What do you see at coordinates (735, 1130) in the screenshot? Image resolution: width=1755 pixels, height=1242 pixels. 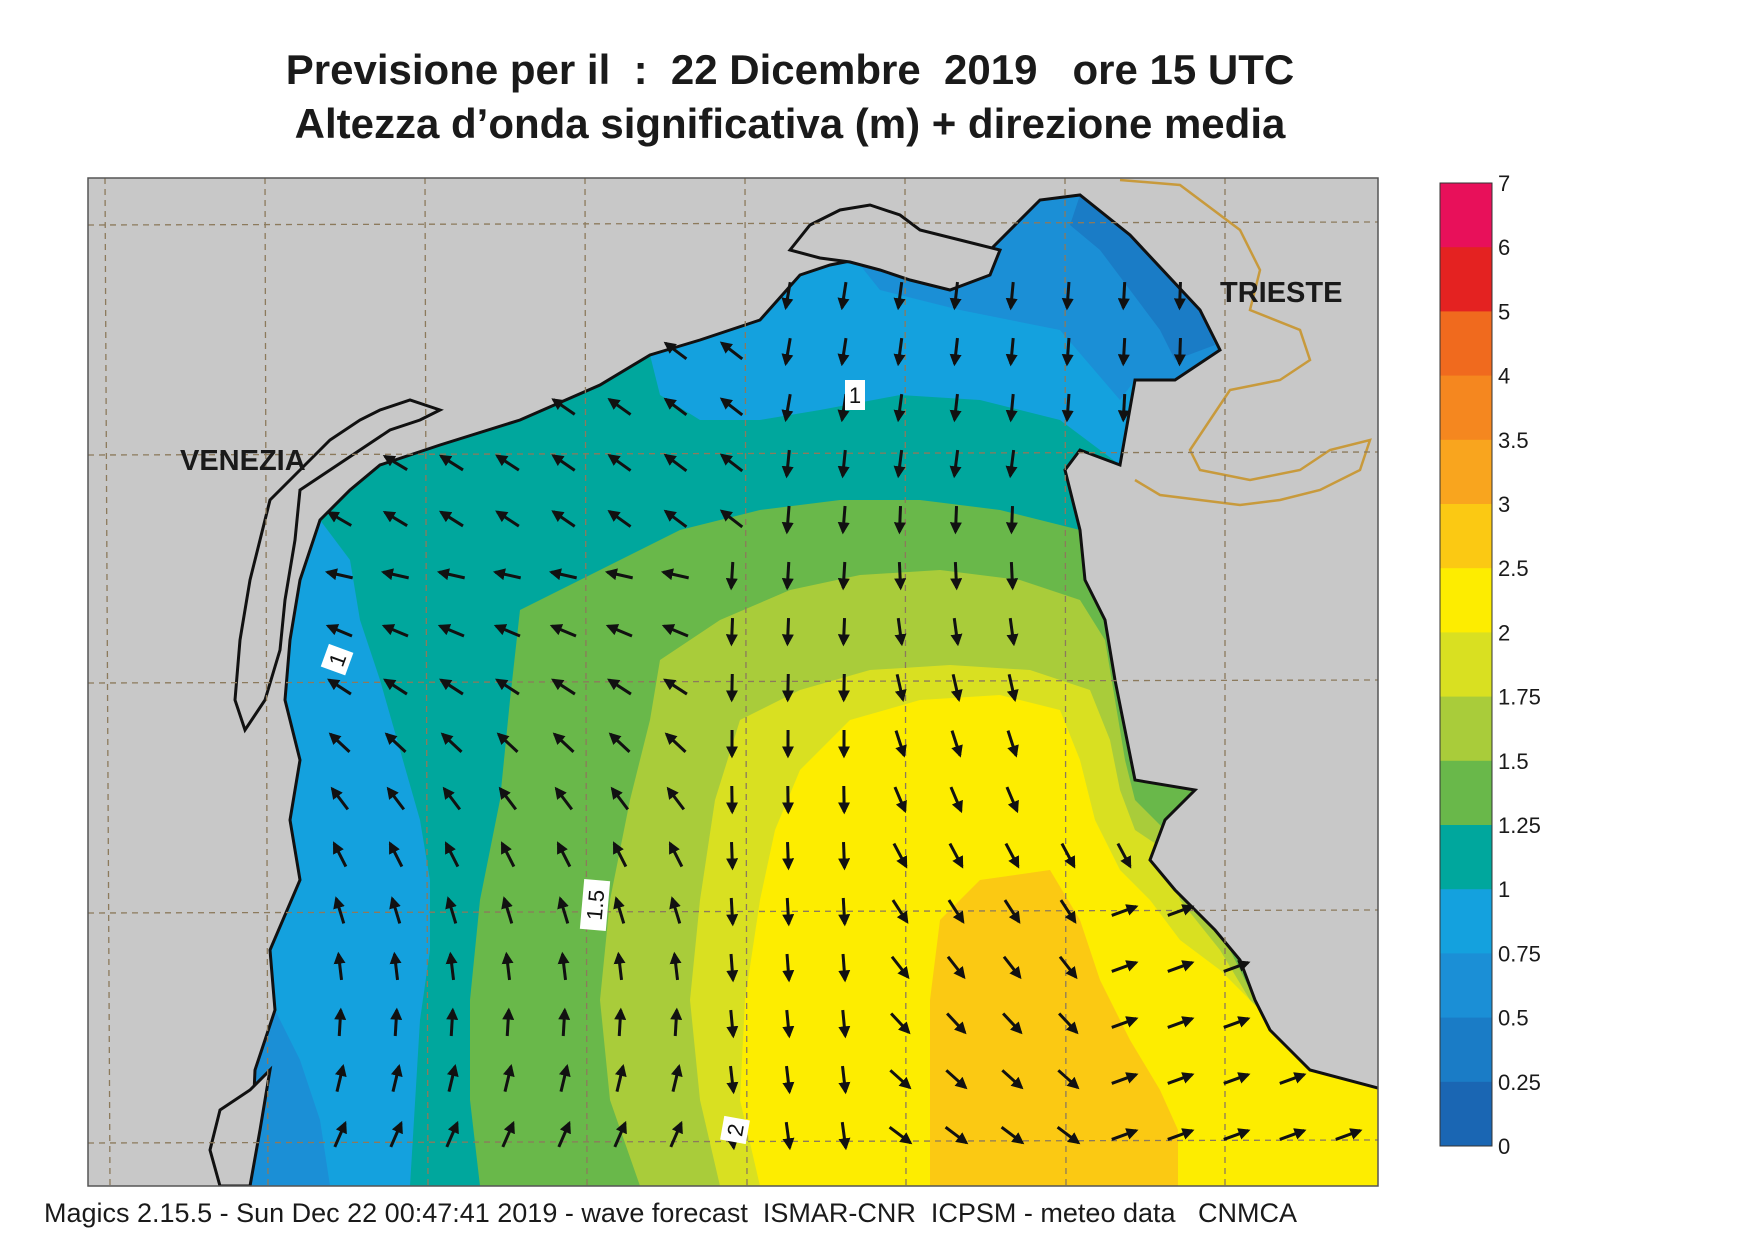 I see `svg-text: 2` at bounding box center [735, 1130].